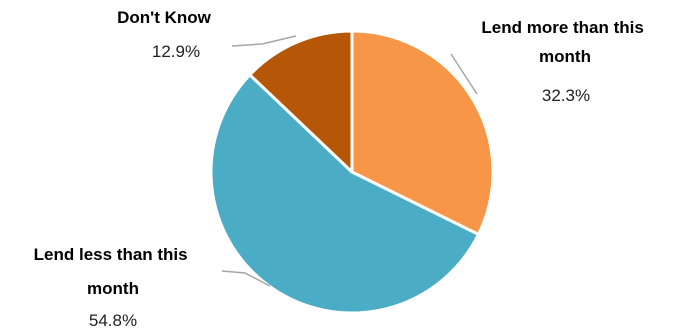  What do you see at coordinates (164, 17) in the screenshot?
I see `slice-label-dont-know: Don't Know` at bounding box center [164, 17].